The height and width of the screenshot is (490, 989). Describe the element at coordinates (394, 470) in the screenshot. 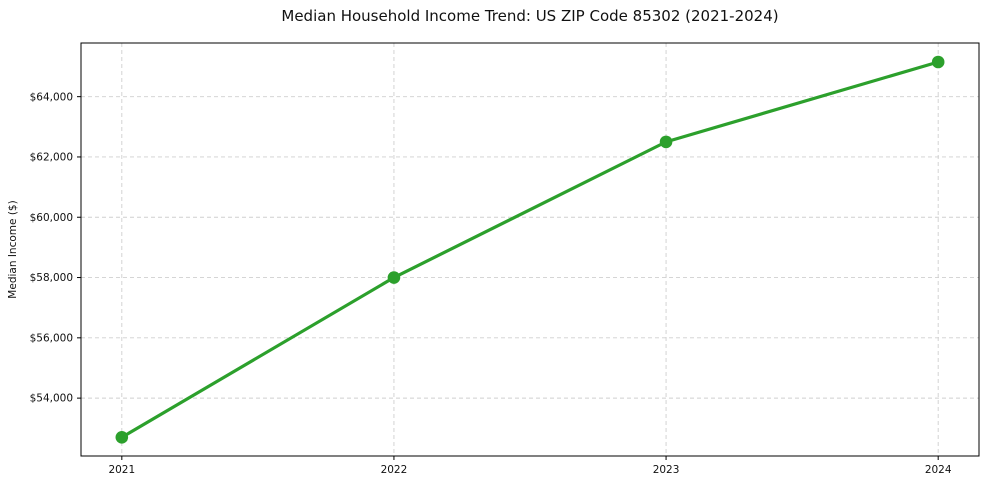

I see `x-tick-label: 2022` at that location.